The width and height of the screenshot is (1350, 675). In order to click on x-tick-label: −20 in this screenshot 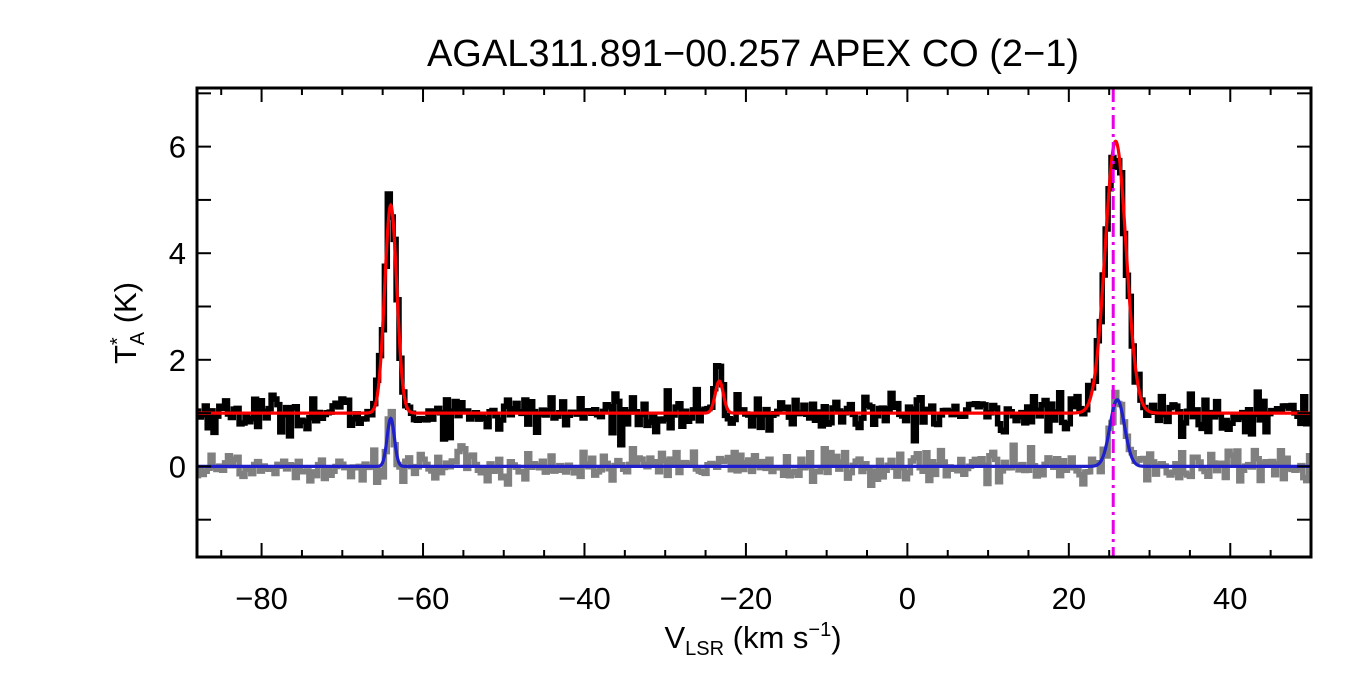, I will do `click(746, 598)`.